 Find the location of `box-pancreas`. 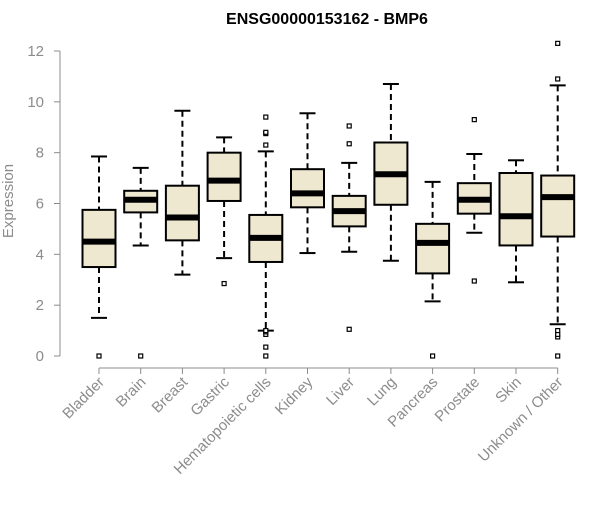

box-pancreas is located at coordinates (433, 269).